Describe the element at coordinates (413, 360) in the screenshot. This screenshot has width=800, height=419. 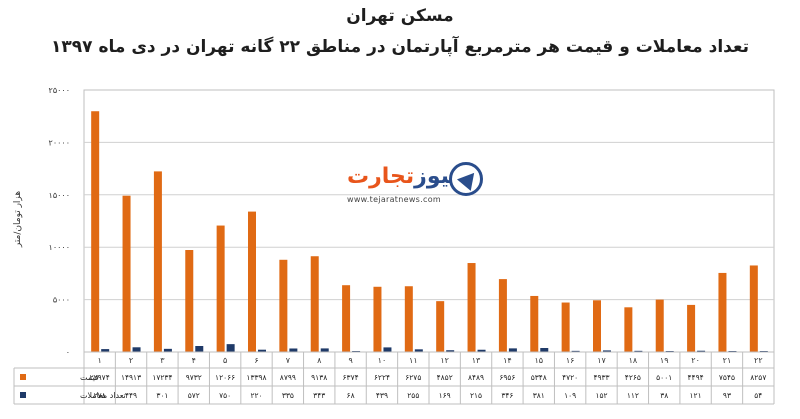
I see `x-tick-label: ۱۱` at that location.